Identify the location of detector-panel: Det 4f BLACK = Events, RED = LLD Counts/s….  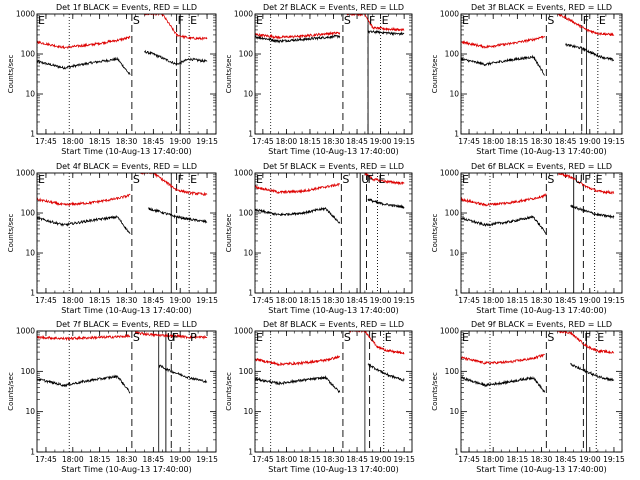
(112, 238).